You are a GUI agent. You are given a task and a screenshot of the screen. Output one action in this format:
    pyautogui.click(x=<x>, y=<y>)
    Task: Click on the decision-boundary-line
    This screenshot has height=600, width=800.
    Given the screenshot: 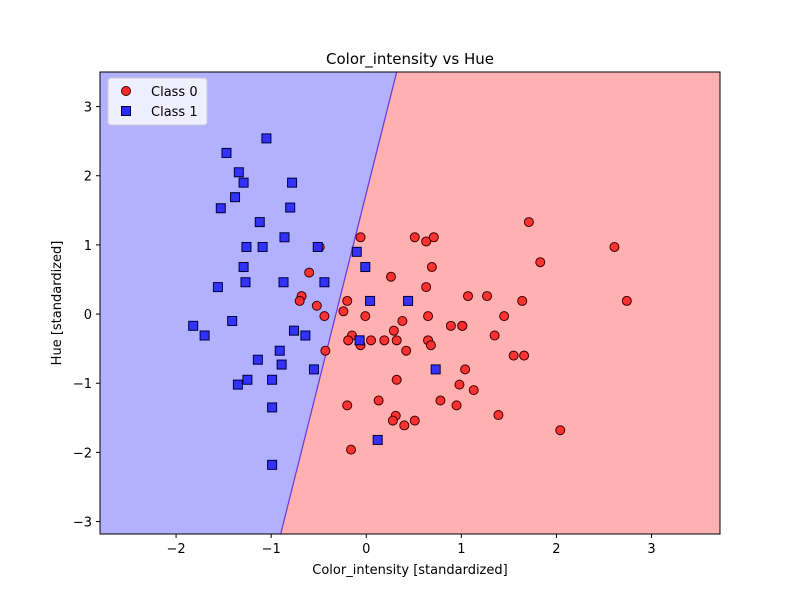 What is the action you would take?
    pyautogui.click(x=339, y=303)
    